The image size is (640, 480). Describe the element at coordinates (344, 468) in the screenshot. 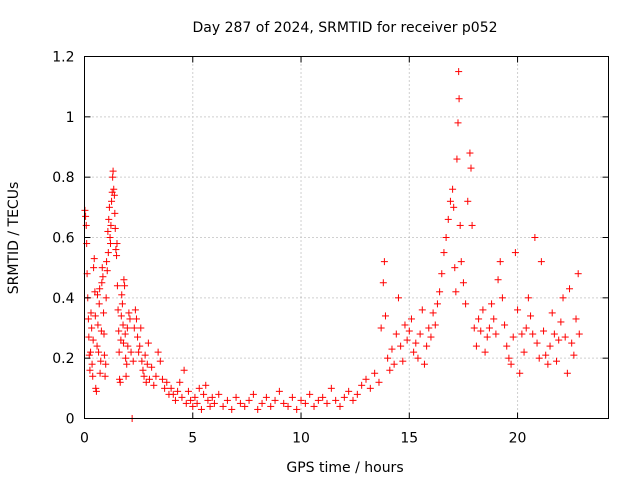

I see `x-axis-label: GPS time / hours` at that location.